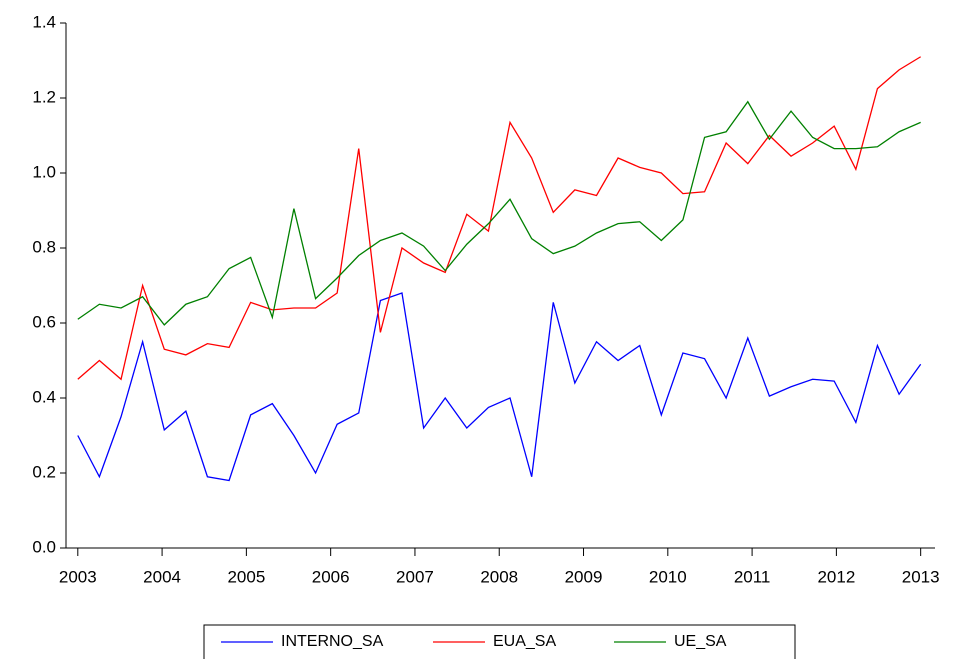  Describe the element at coordinates (921, 576) in the screenshot. I see `x-tick-label: 2013` at that location.